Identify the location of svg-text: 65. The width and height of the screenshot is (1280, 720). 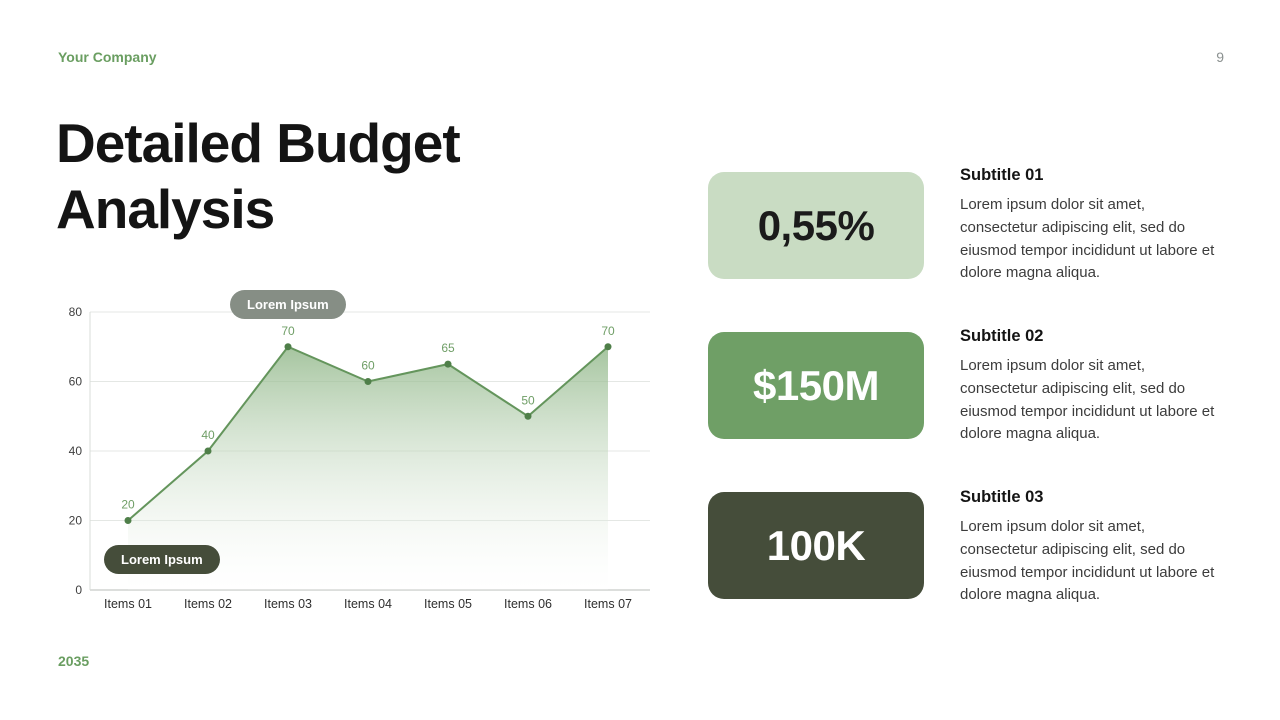
(448, 348).